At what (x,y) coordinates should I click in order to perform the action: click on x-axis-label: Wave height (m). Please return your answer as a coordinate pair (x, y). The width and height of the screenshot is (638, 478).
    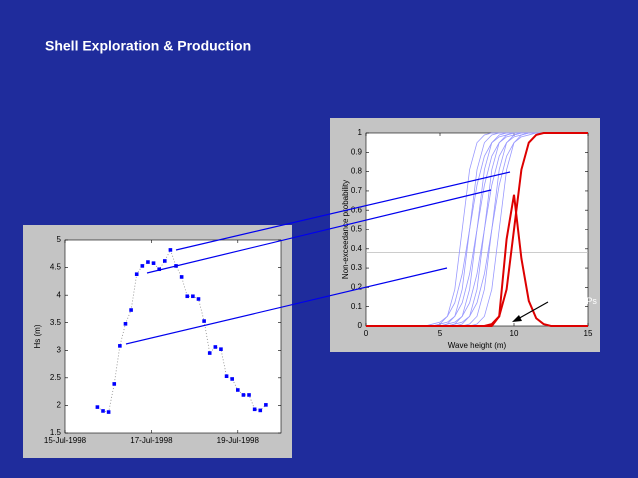
    Looking at the image, I should click on (477, 345).